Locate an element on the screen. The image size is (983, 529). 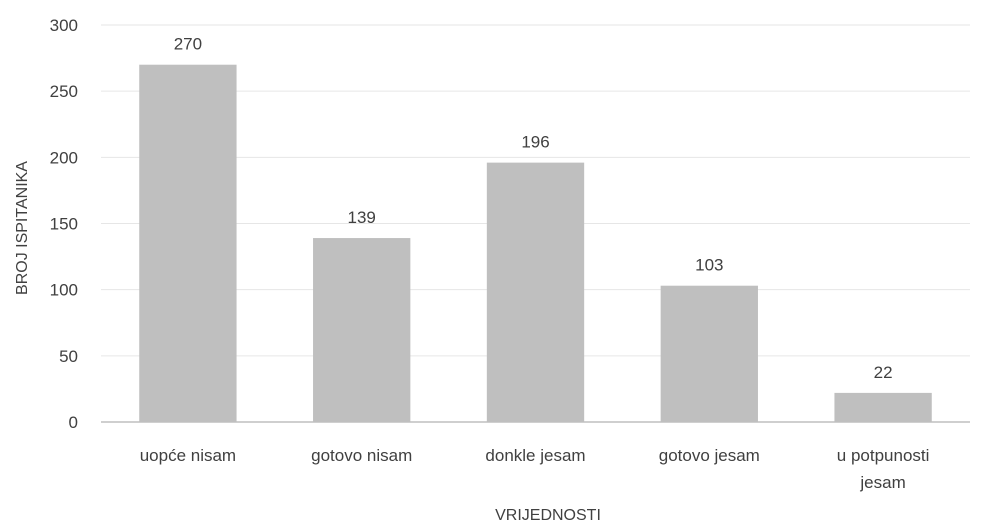
y-tick-labels: 0 50 100 150 200 250 300 is located at coordinates (64, 224).